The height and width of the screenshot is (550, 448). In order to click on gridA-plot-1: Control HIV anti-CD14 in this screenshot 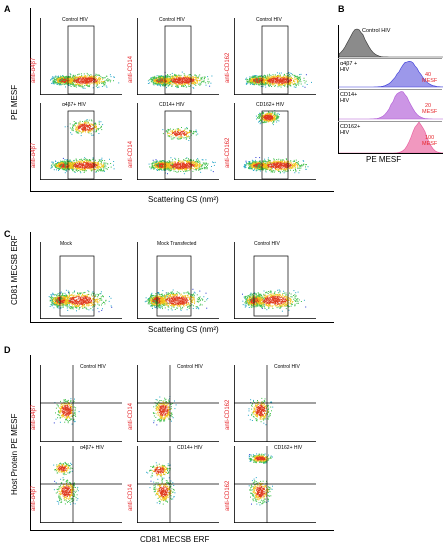, I will do `click(173, 56)`.